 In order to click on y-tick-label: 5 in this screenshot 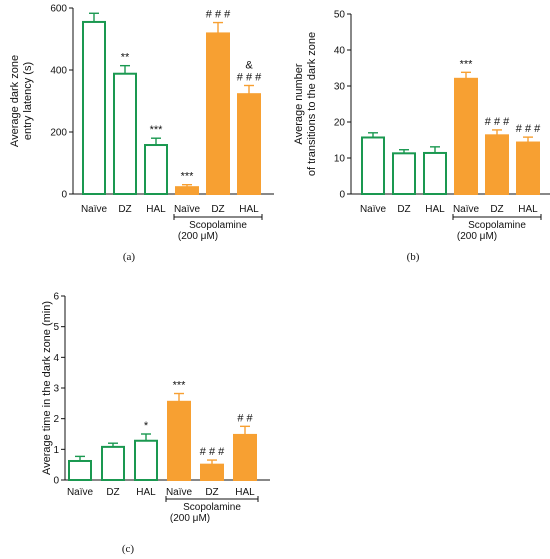, I will do `click(56, 327)`.